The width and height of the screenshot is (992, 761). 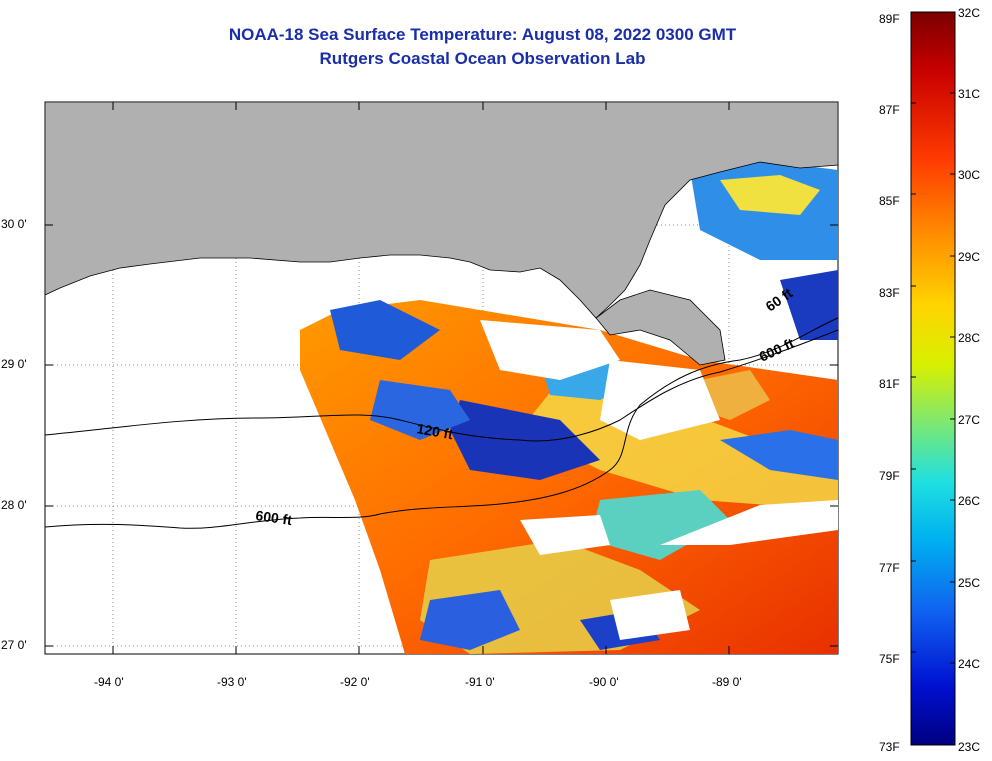 I want to click on lon-label-92: -92 0', so click(x=355, y=682).